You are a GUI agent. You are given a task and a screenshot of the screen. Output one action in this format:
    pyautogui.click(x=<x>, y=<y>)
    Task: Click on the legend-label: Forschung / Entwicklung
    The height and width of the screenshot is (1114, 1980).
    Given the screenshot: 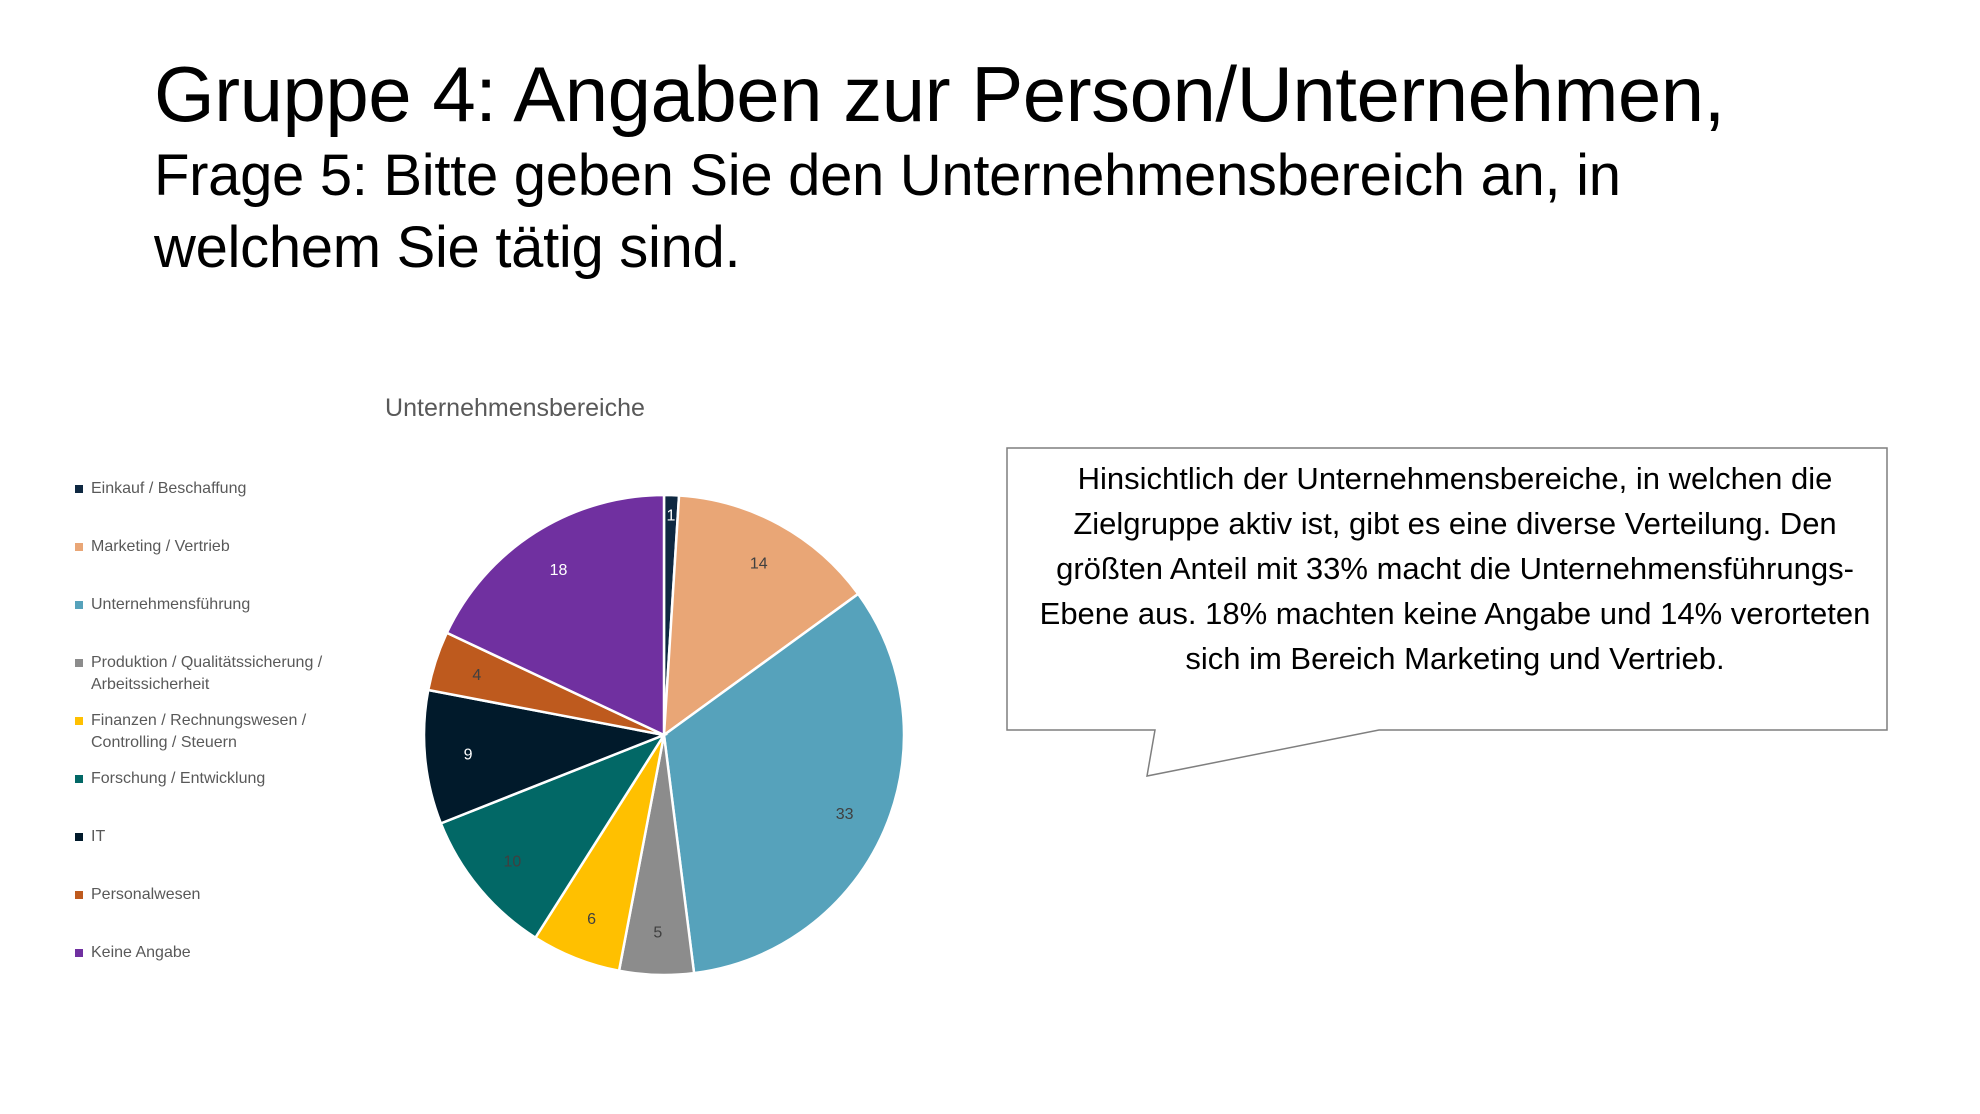 What is the action you would take?
    pyautogui.click(x=178, y=778)
    